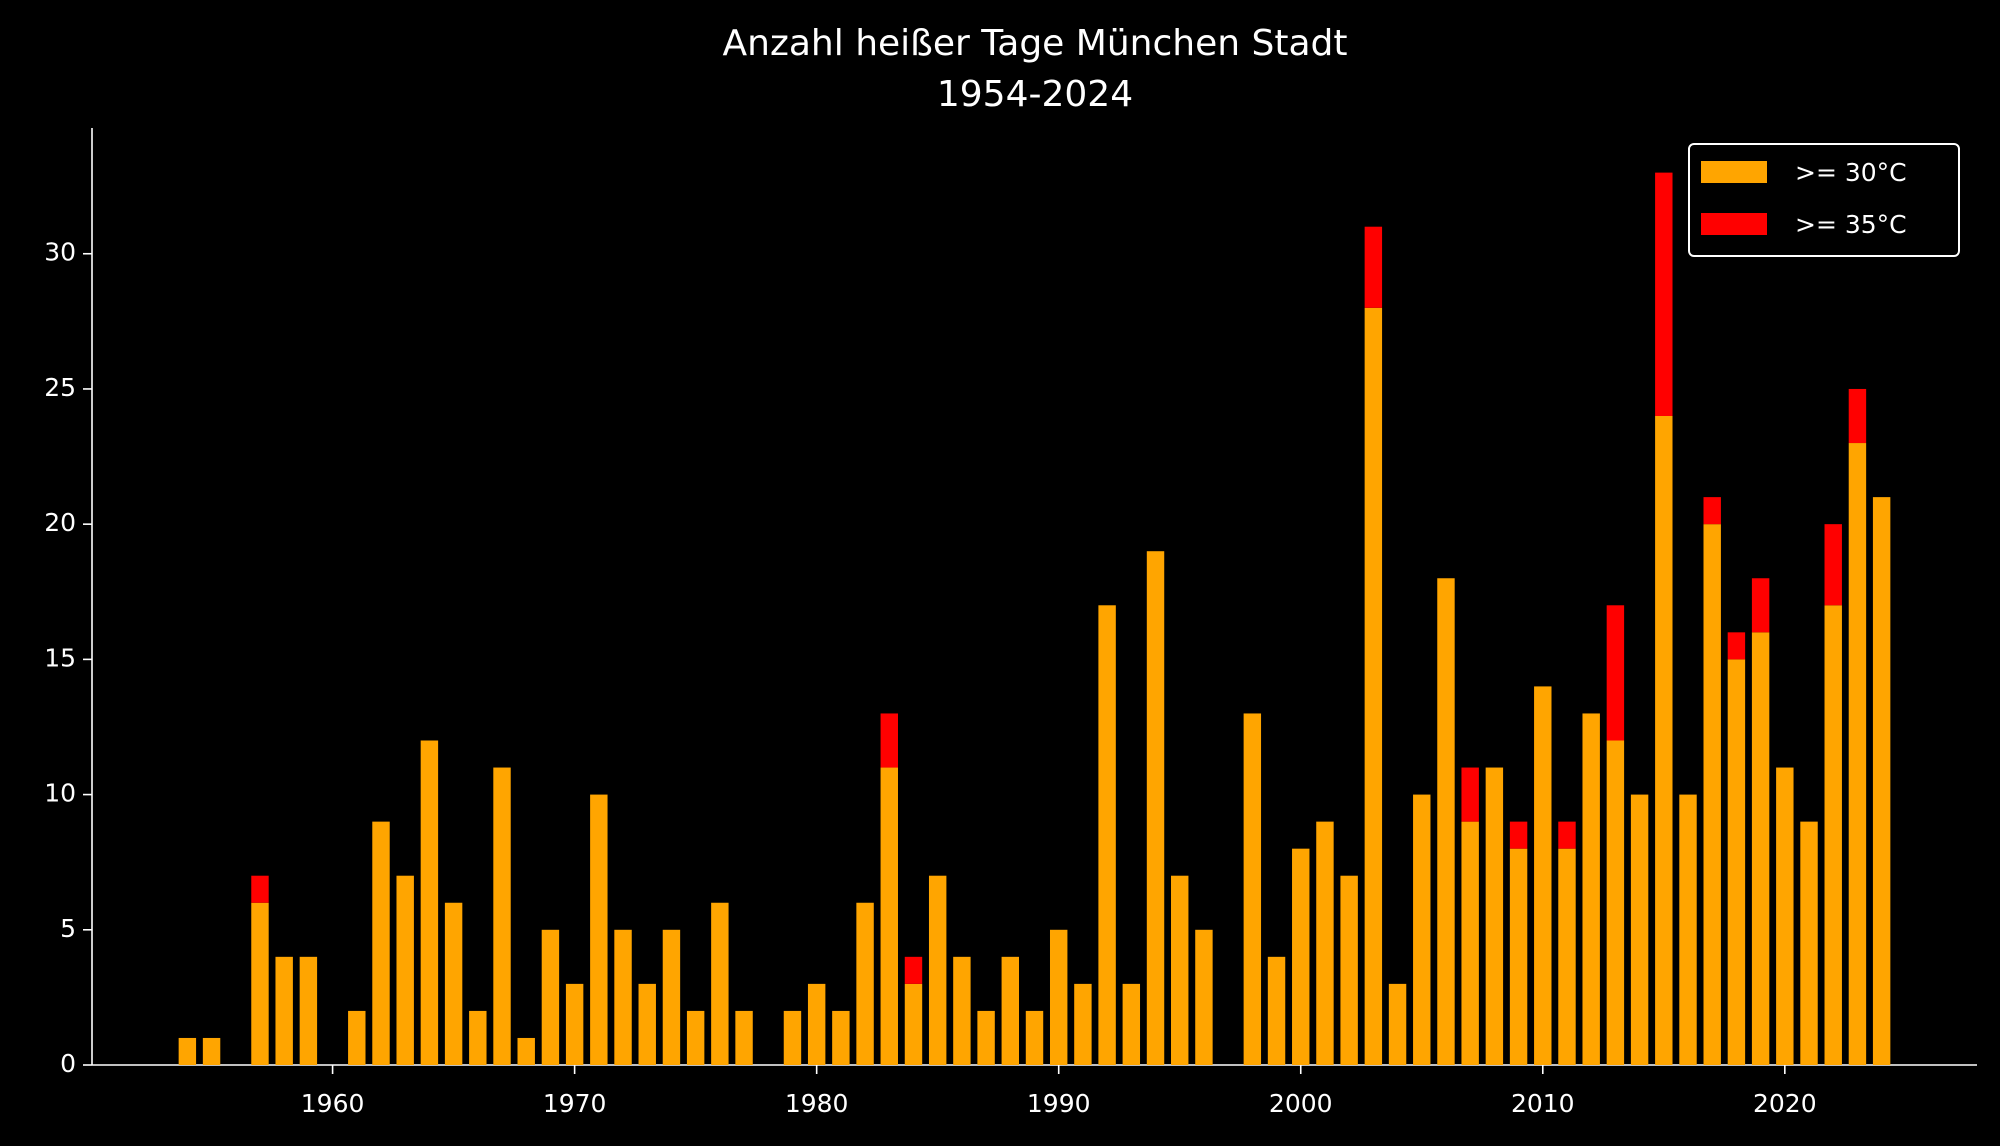 This screenshot has height=1146, width=2000. Describe the element at coordinates (1301, 1103) in the screenshot. I see `x-tick-label: 2000` at that location.